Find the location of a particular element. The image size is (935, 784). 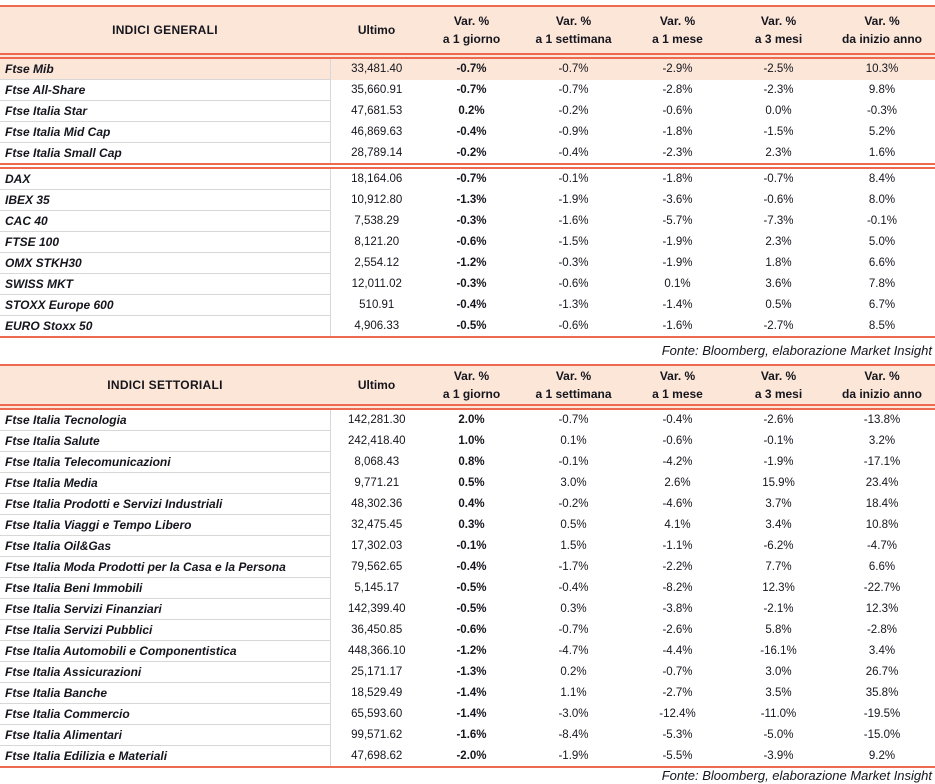

var-inizio-anno-cell: 1.6% is located at coordinates (882, 152).